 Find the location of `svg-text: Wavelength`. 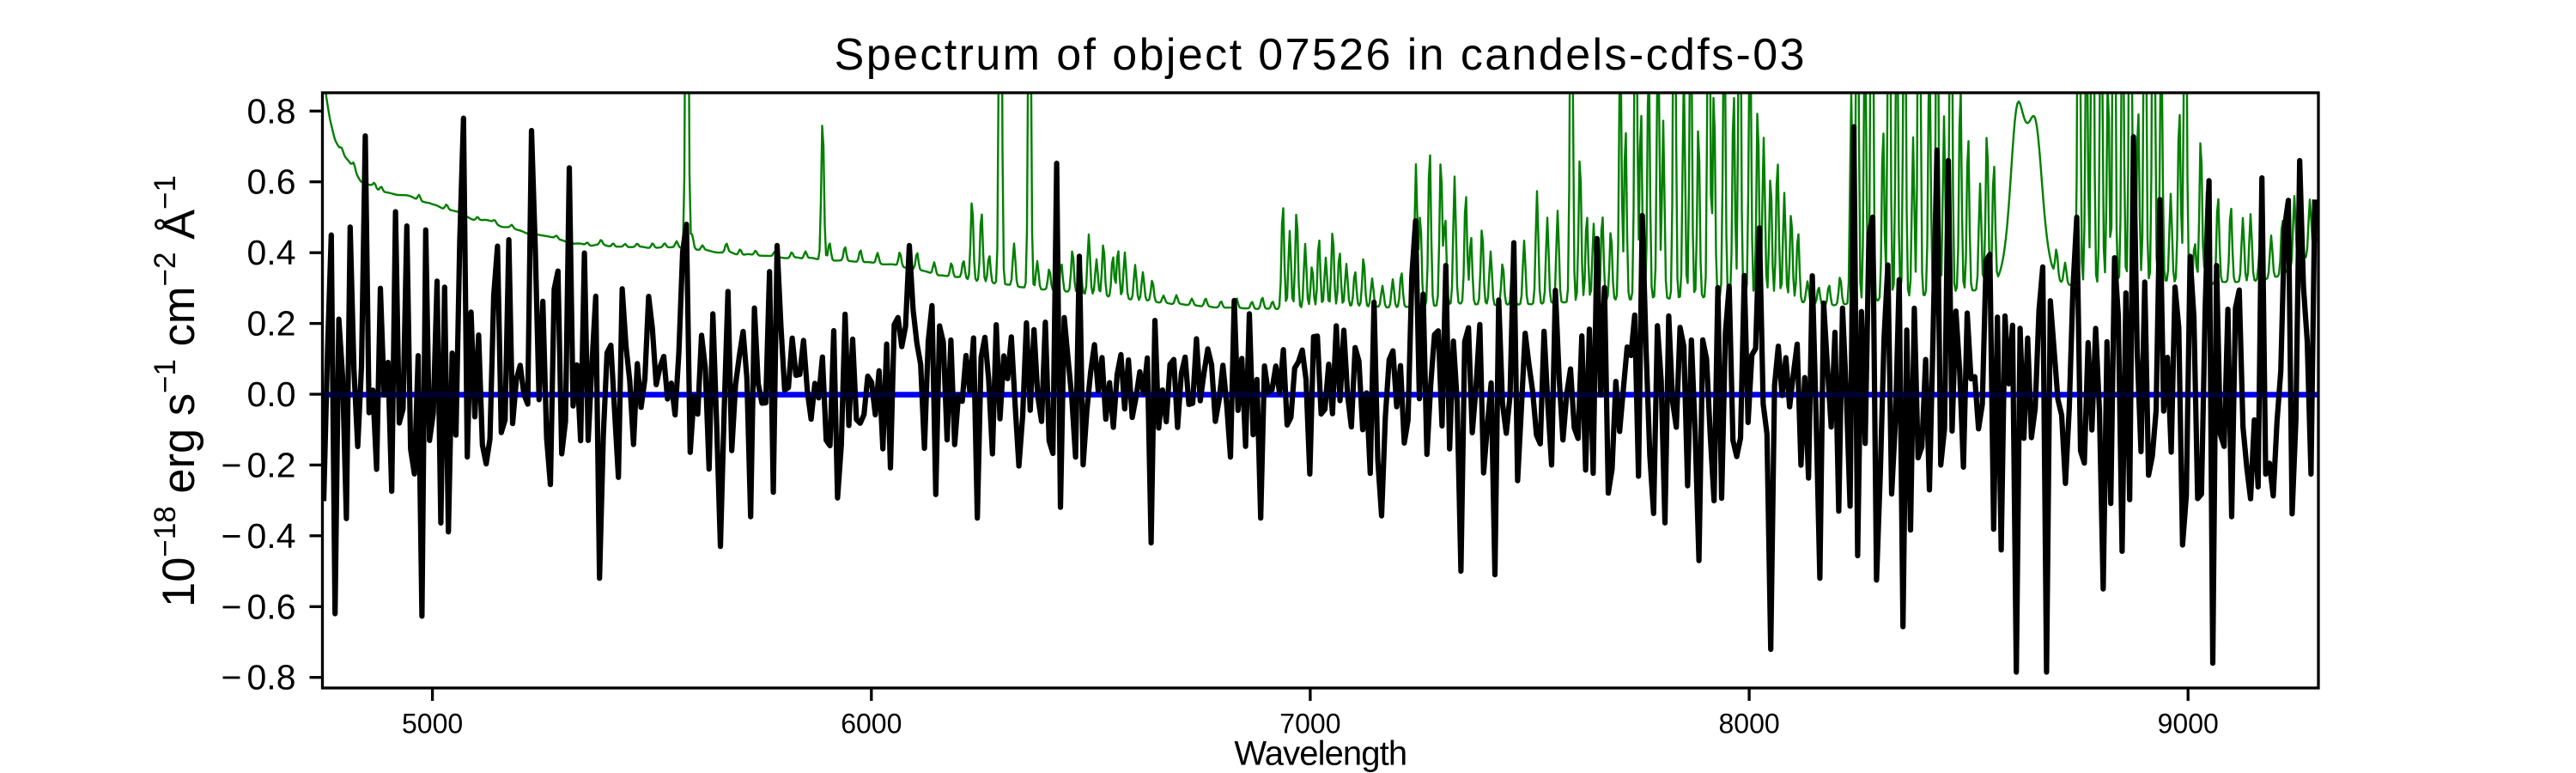

svg-text: Wavelength is located at coordinates (1320, 754).